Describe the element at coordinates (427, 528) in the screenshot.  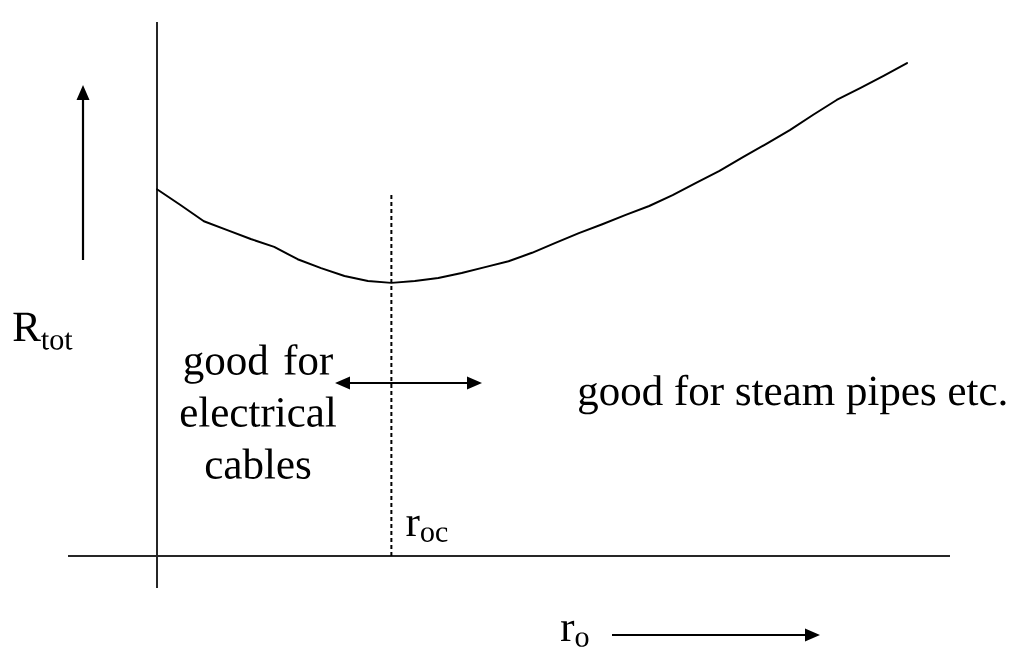
I see `annotation: r$_{oc}$` at that location.